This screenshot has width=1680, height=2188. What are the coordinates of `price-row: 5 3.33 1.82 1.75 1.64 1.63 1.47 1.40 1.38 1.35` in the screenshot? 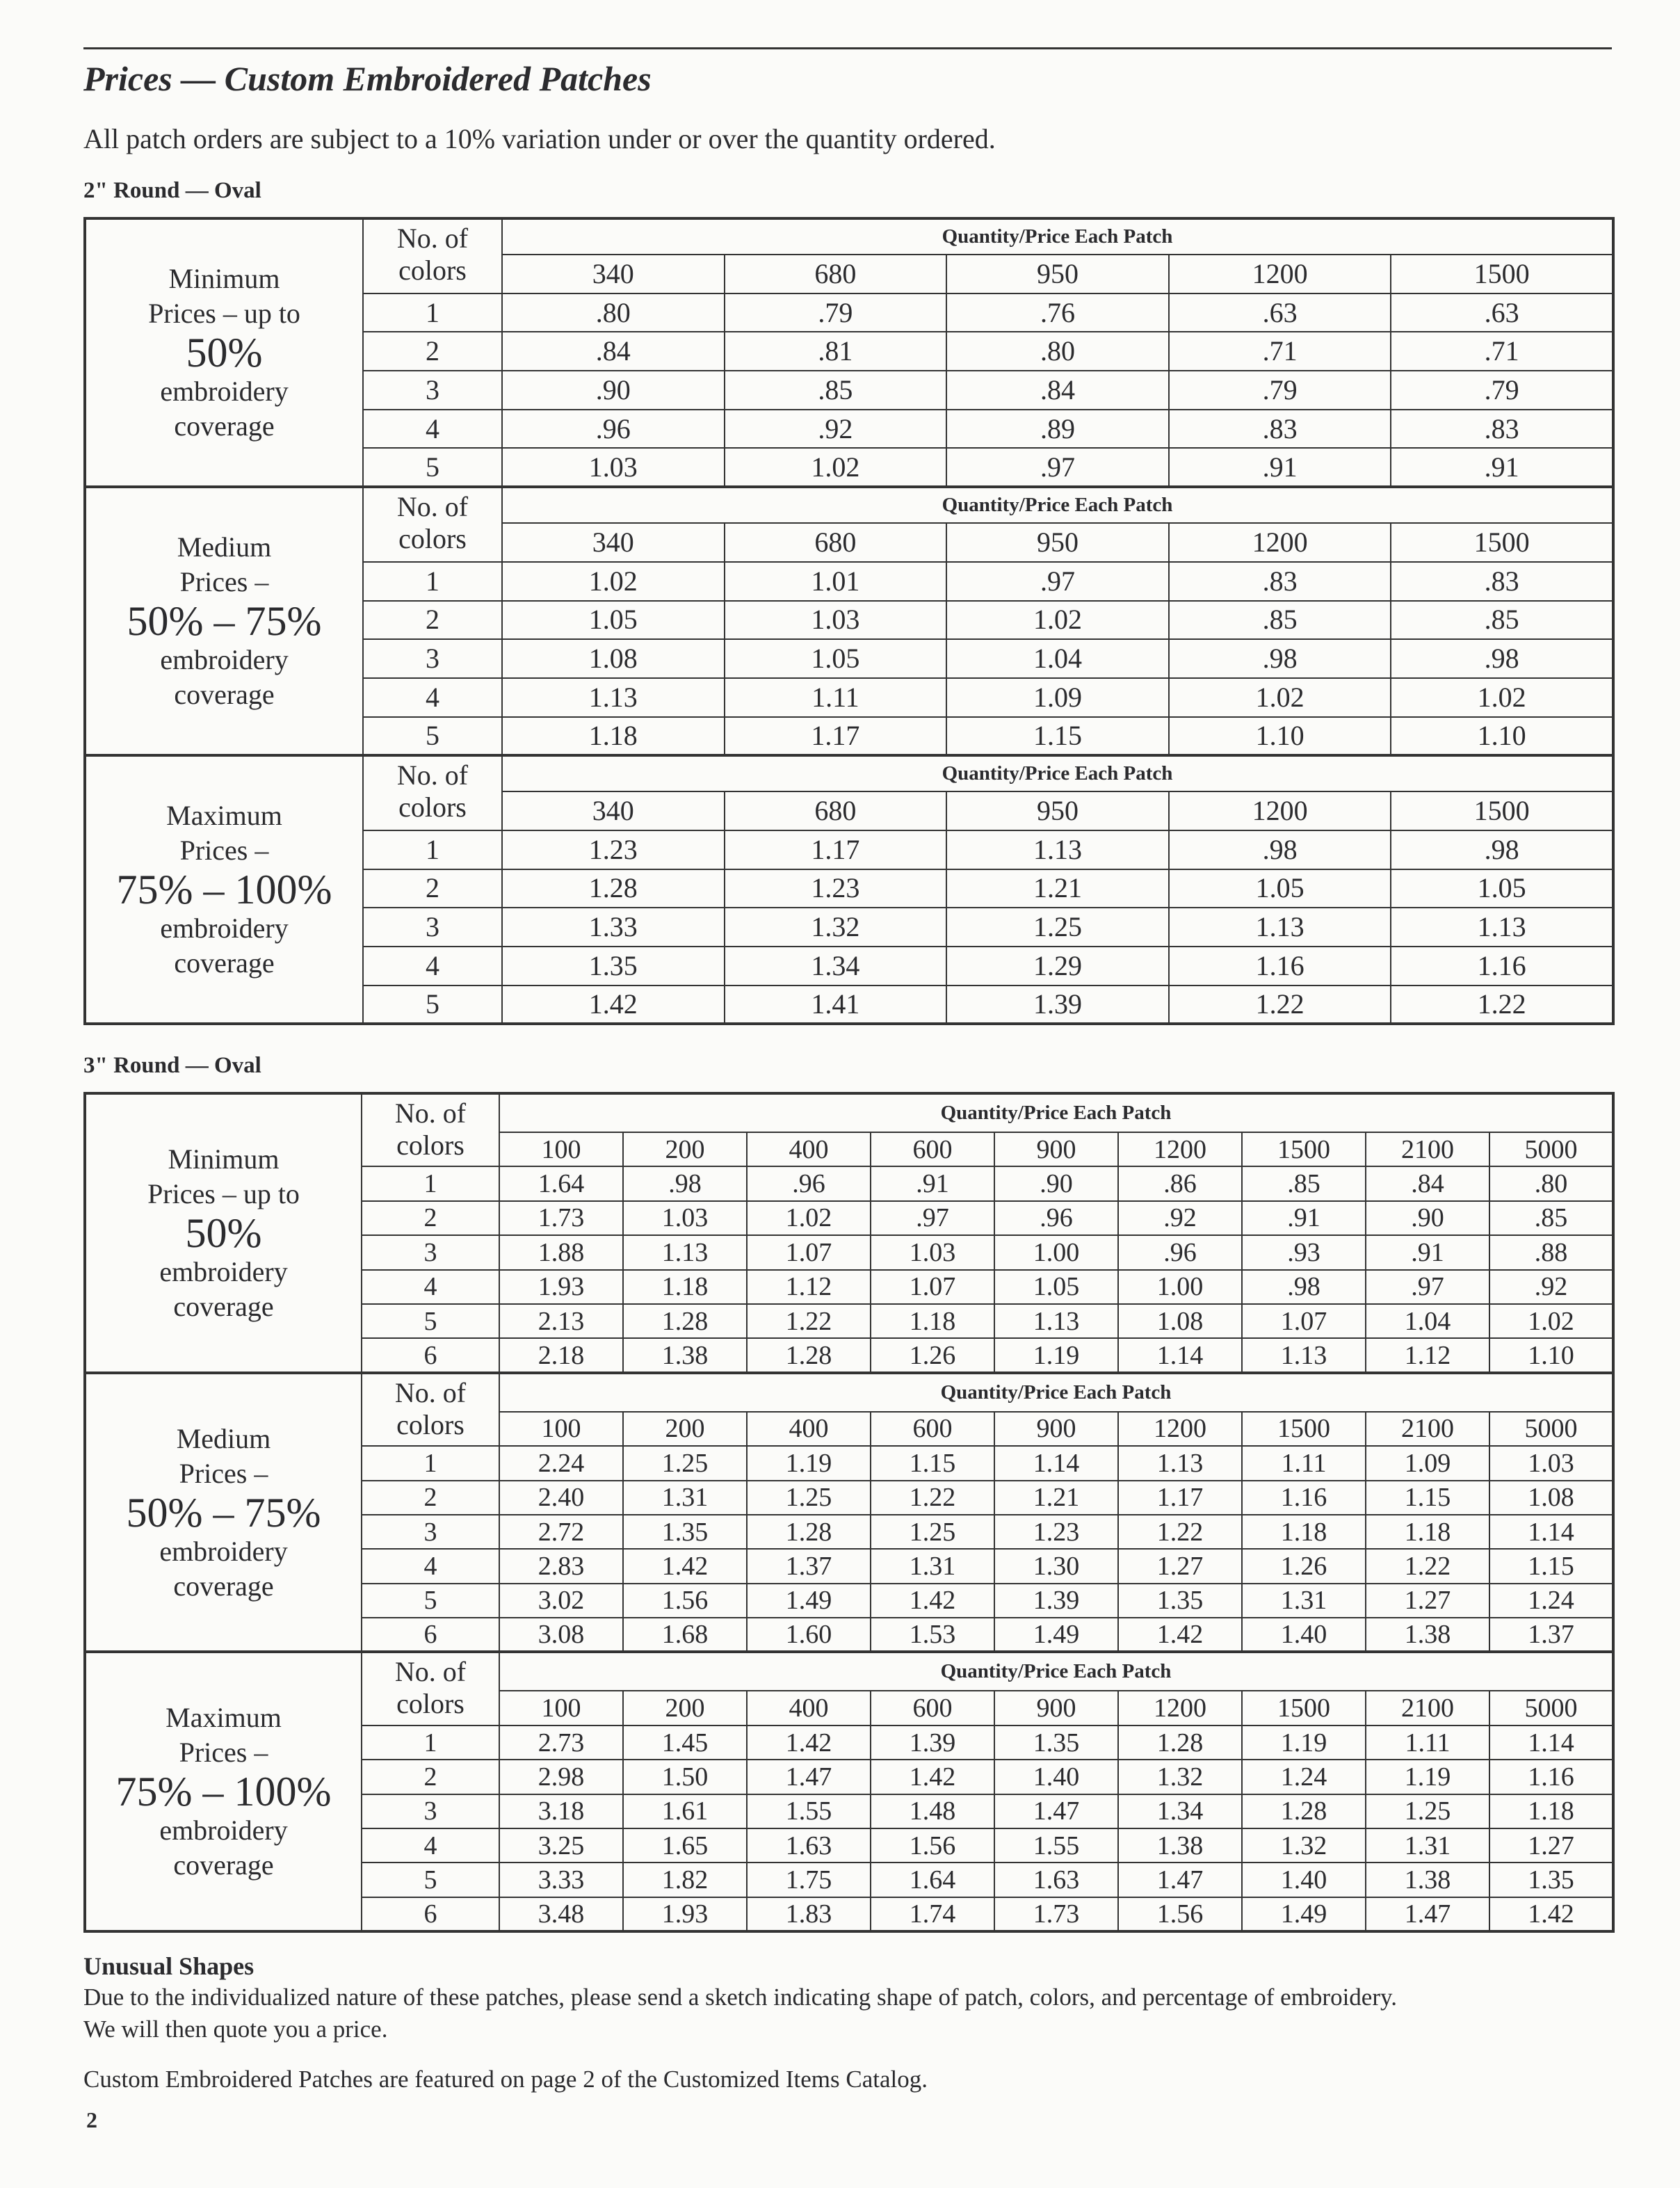 It's located at (850, 1880).